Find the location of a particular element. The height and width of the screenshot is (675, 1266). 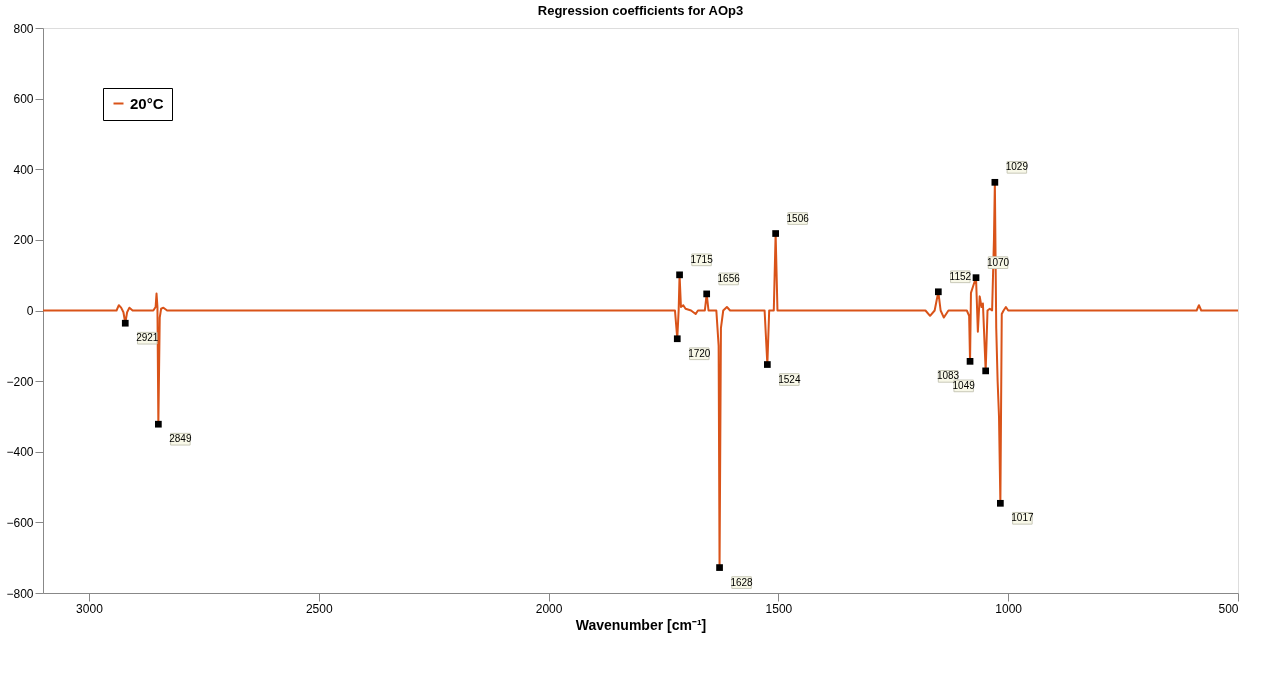

annotation: 1715 is located at coordinates (702, 259).